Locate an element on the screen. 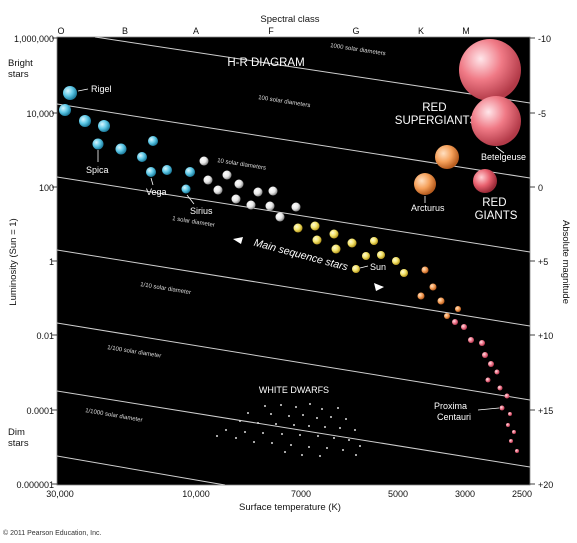 This screenshot has height=543, width=577. bright-stars-line2: stars is located at coordinates (18, 74).